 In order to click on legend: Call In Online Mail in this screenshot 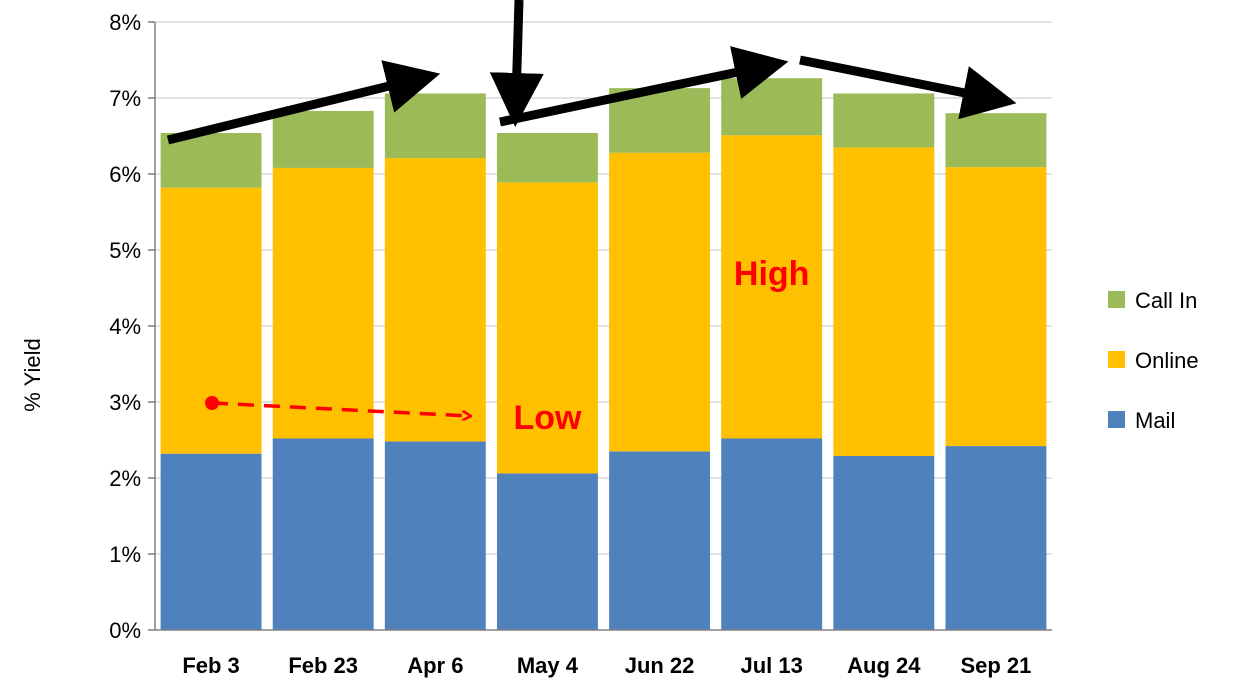, I will do `click(1153, 360)`.